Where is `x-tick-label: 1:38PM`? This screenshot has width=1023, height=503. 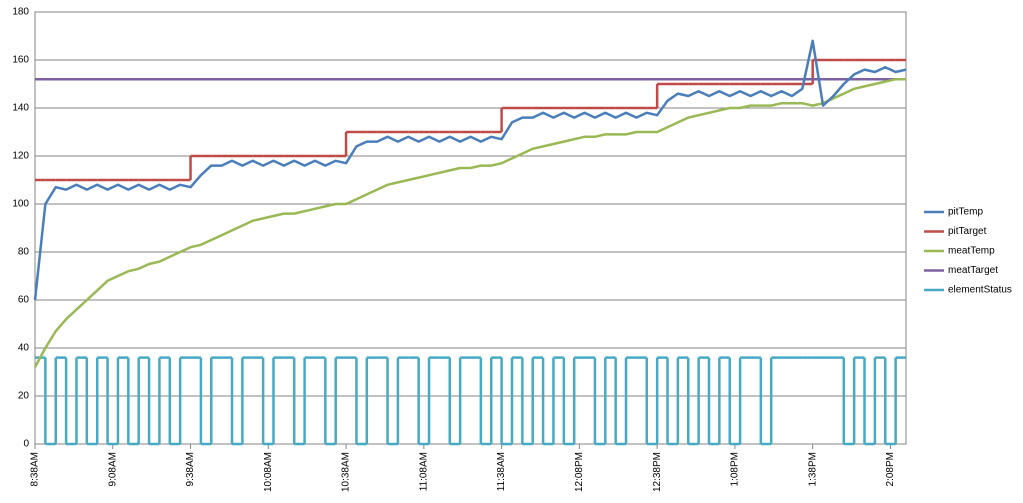
x-tick-label: 1:38PM is located at coordinates (812, 469).